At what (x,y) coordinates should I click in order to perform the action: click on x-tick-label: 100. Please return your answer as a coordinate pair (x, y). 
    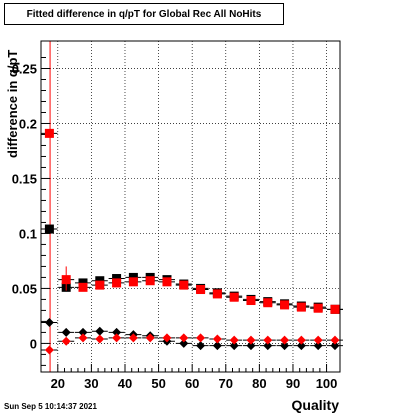
    Looking at the image, I should click on (327, 383).